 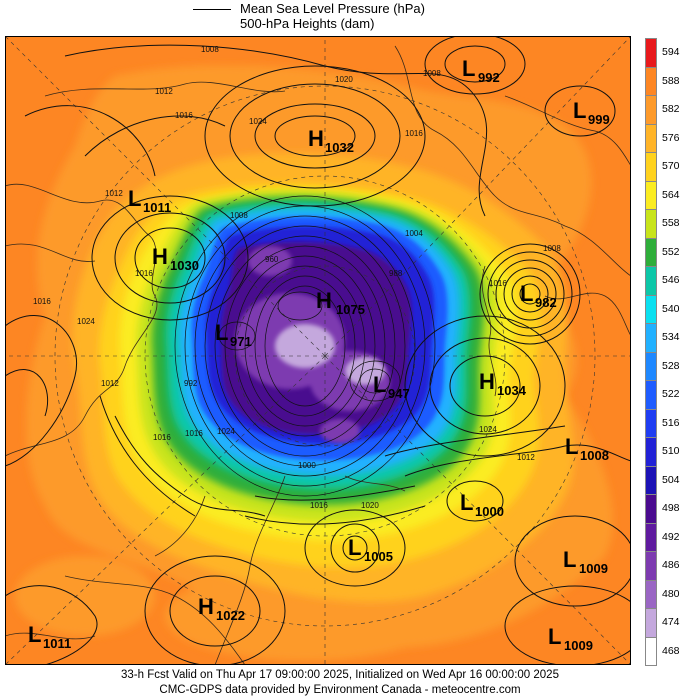 I want to click on colorbar-label: 564, so click(x=671, y=194).